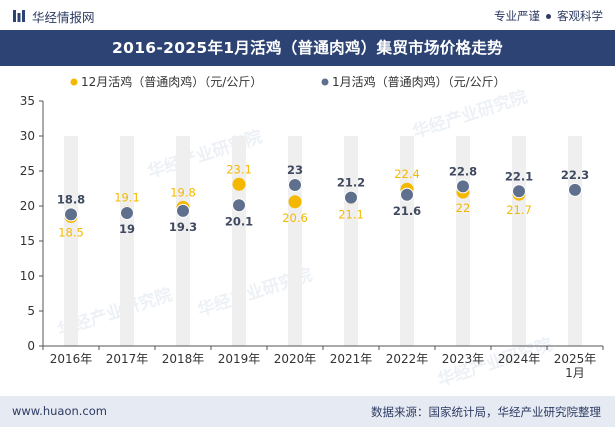 This screenshot has width=615, height=427. I want to click on december-data-label: 20.6, so click(295, 218).